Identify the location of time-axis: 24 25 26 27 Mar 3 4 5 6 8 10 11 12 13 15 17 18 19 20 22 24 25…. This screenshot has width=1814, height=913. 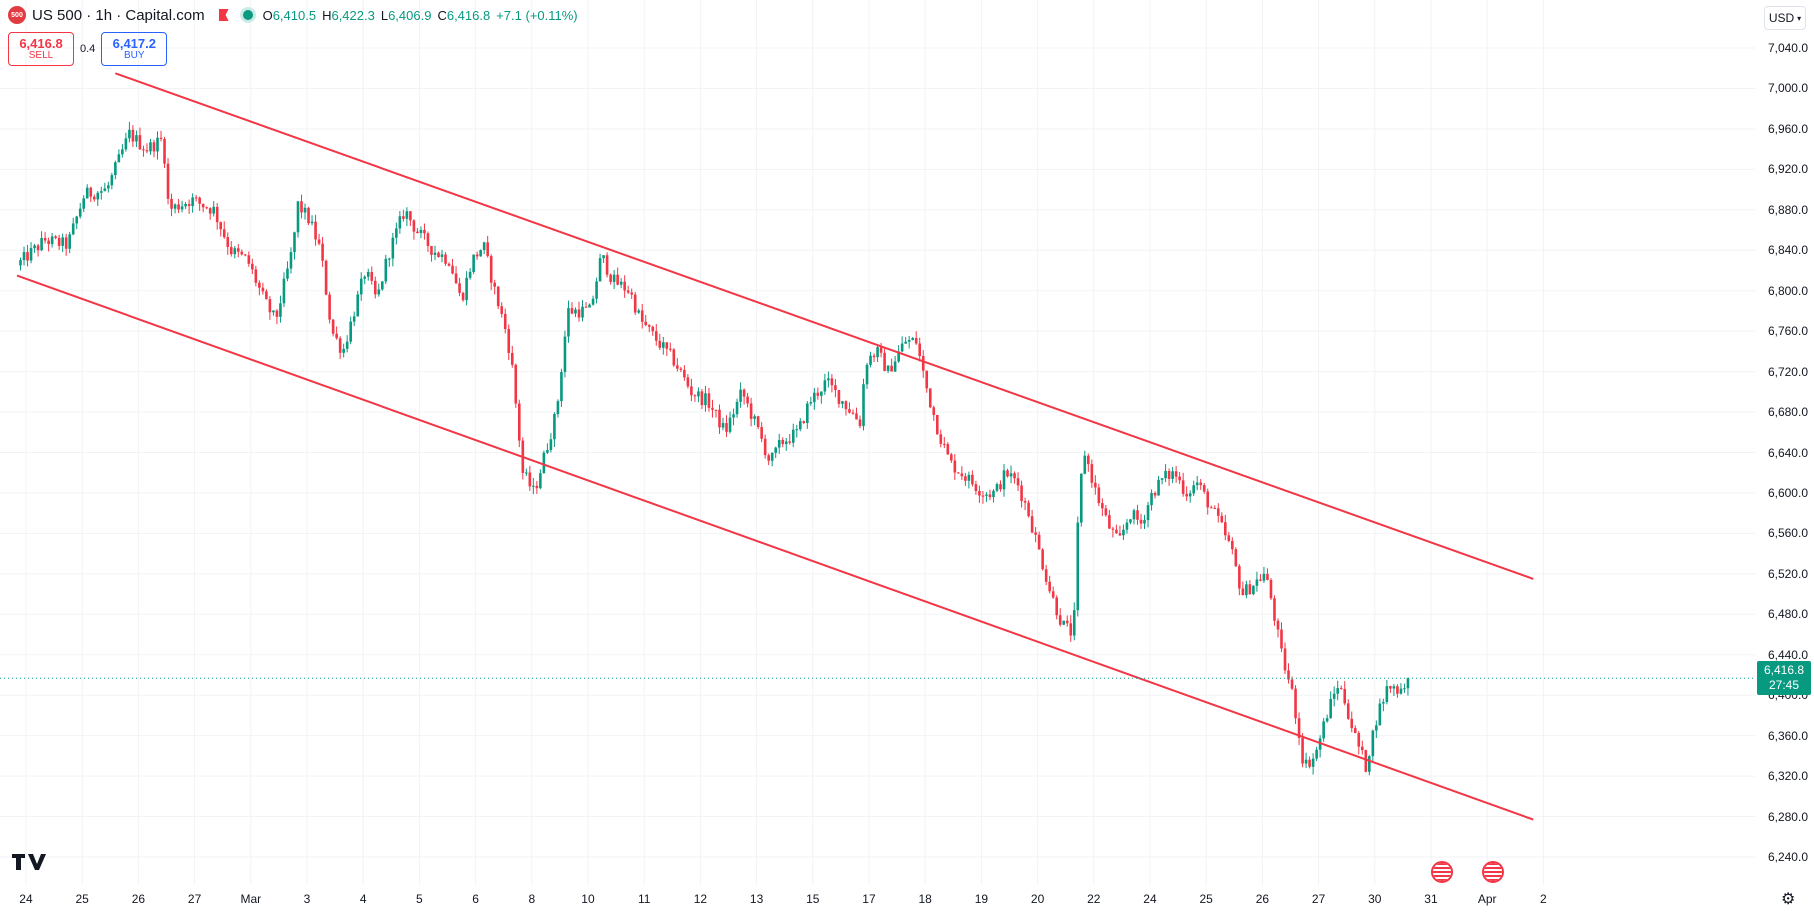
(877, 899).